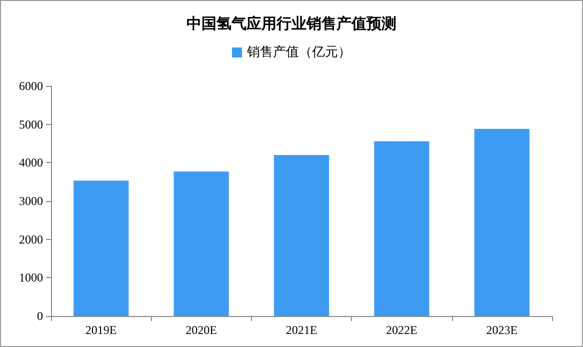  What do you see at coordinates (40, 316) in the screenshot?
I see `y-tick-label: 0` at bounding box center [40, 316].